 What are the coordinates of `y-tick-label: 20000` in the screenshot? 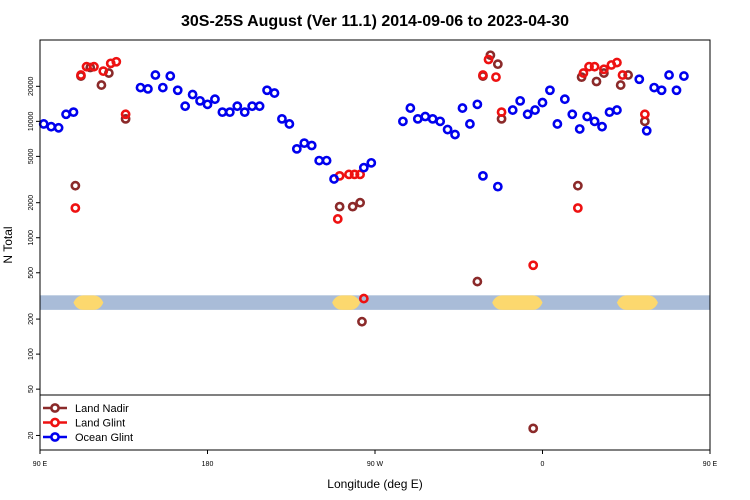 It's located at (31, 86).